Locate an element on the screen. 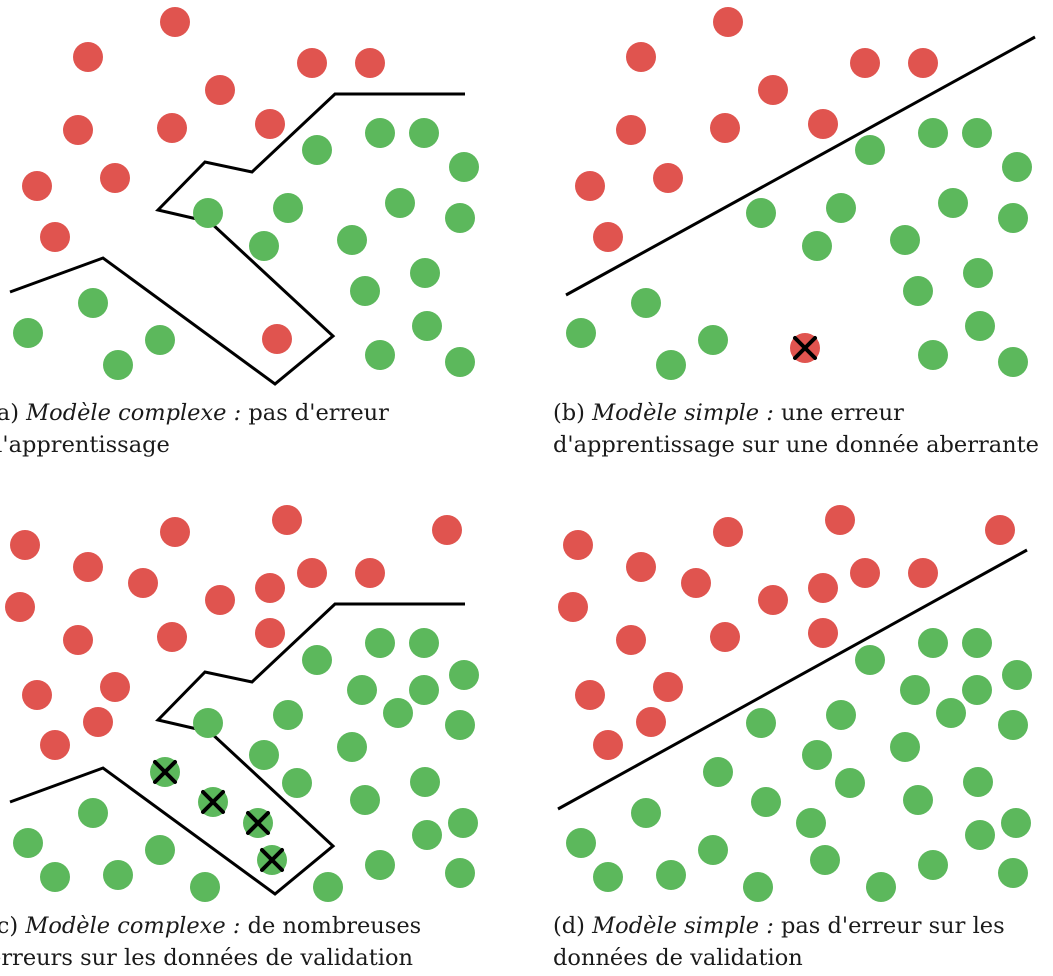  caption-prefix: (b) is located at coordinates (573, 413).